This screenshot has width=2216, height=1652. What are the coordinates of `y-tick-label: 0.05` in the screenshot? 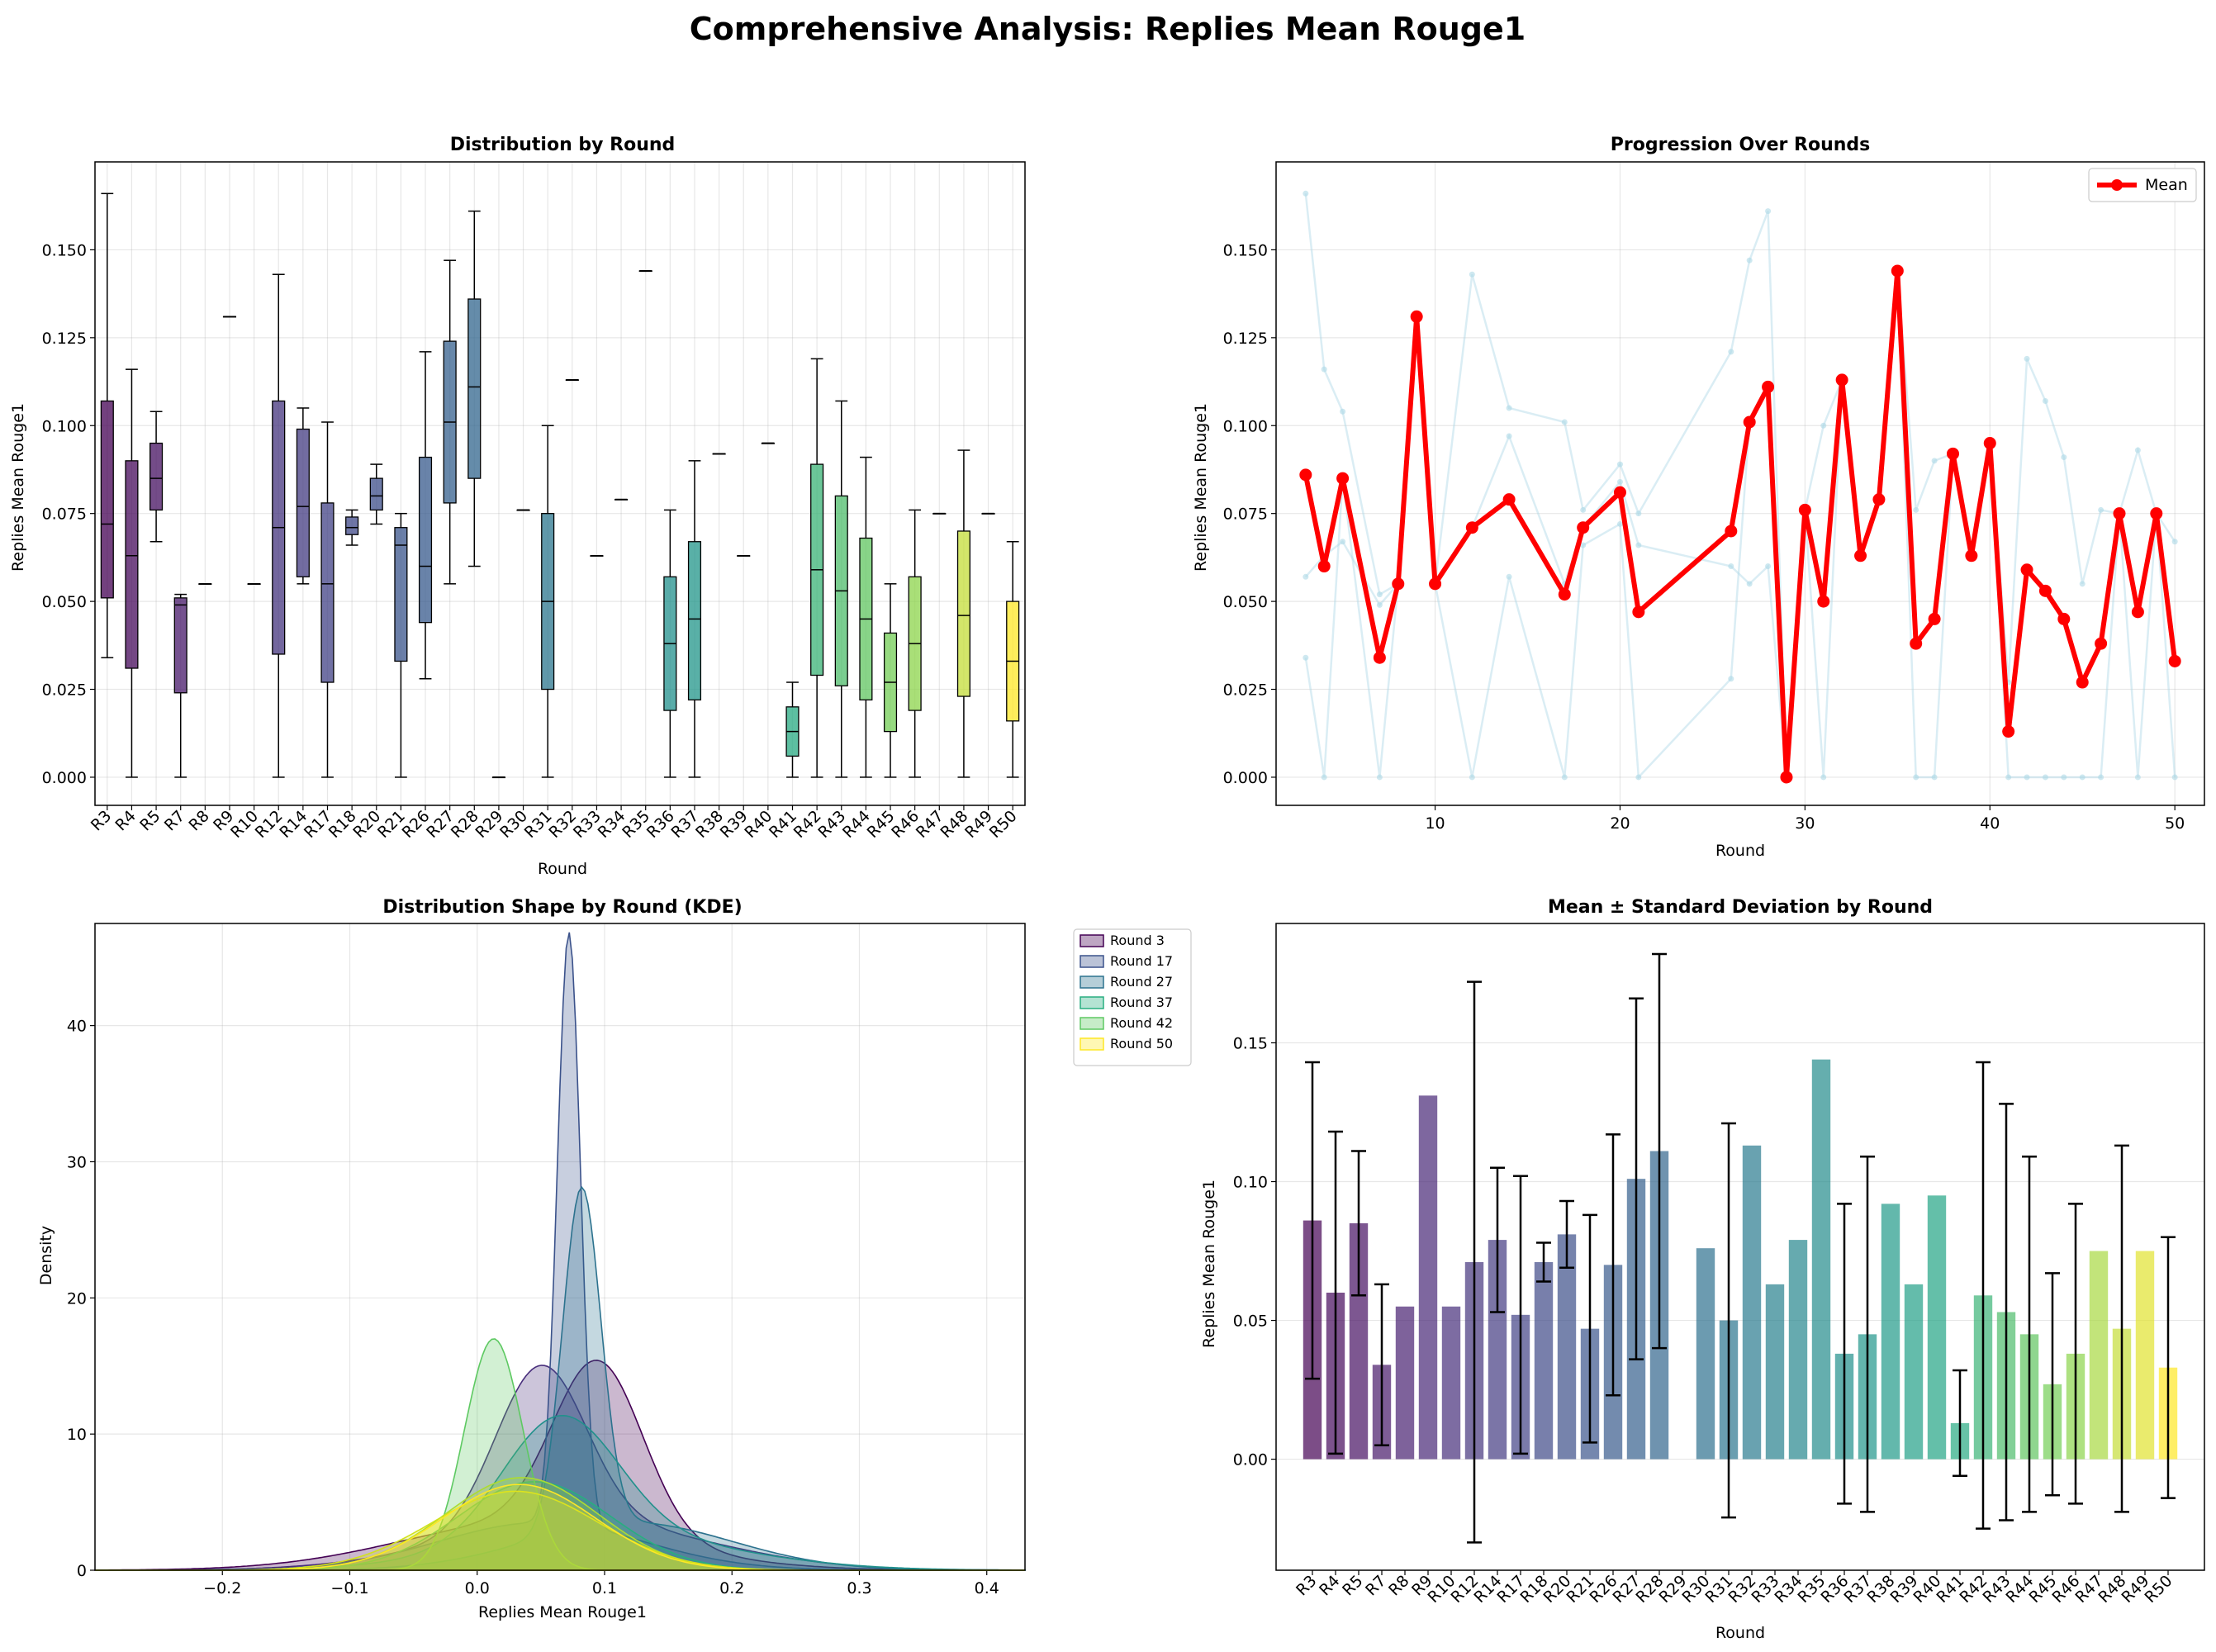 It's located at (1250, 1322).